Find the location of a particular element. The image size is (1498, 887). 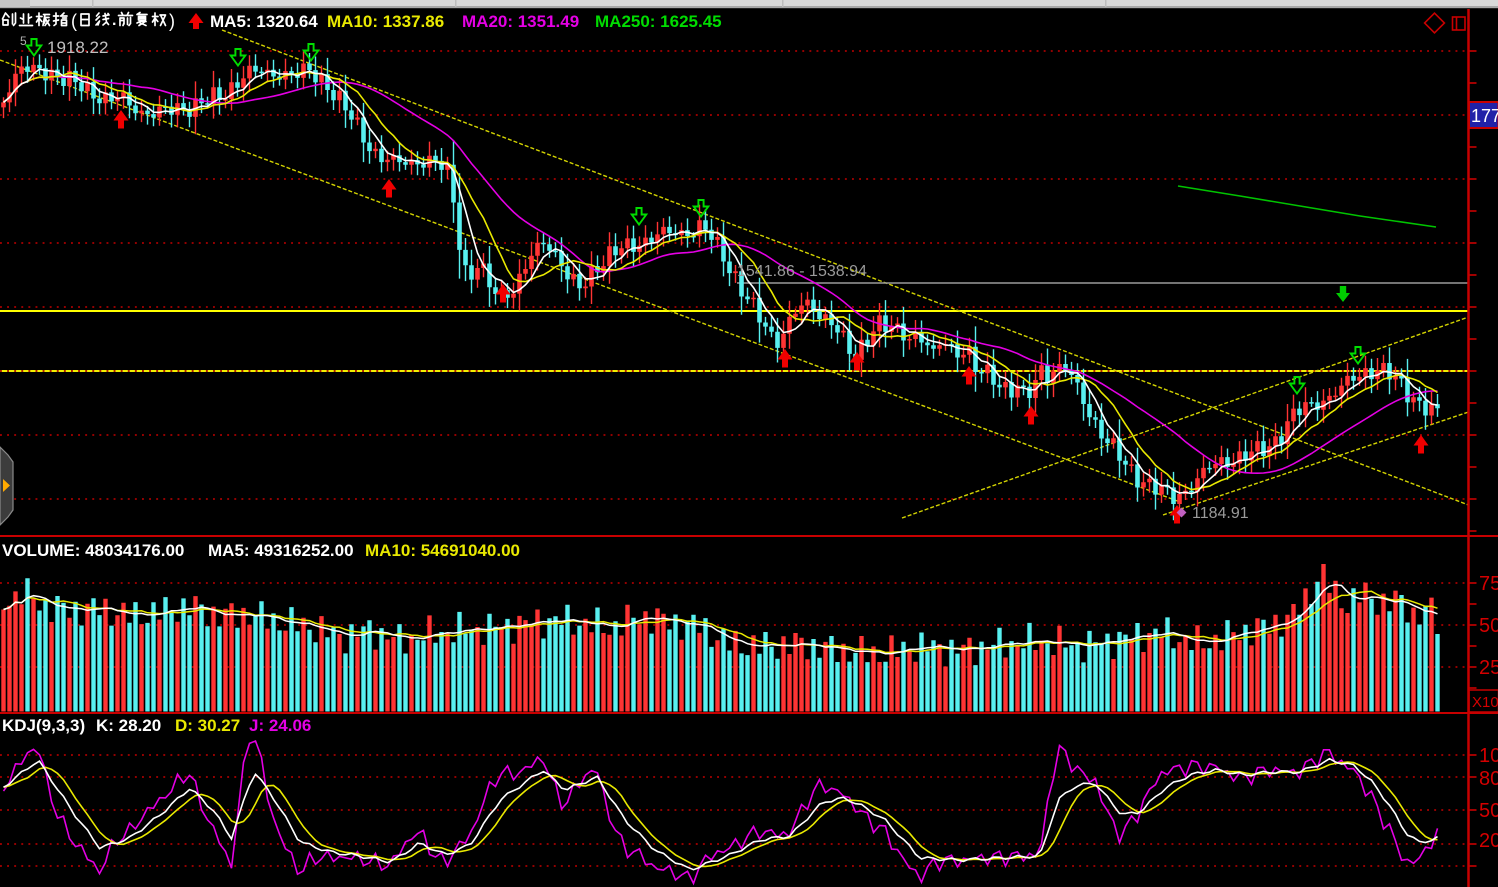

svg-text: MA20: 1351.49 is located at coordinates (520, 21).